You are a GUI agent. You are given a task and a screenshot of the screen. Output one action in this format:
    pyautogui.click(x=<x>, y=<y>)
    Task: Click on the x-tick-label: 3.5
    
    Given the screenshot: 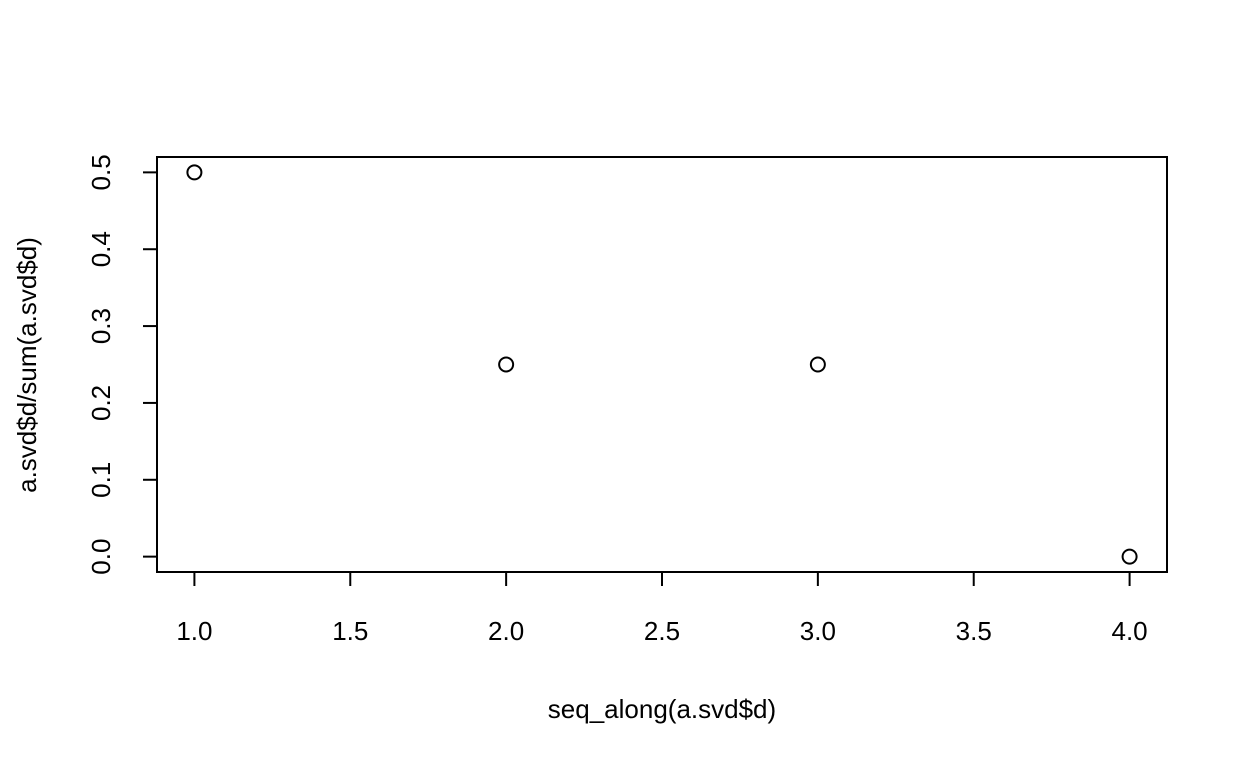 What is the action you would take?
    pyautogui.click(x=974, y=631)
    